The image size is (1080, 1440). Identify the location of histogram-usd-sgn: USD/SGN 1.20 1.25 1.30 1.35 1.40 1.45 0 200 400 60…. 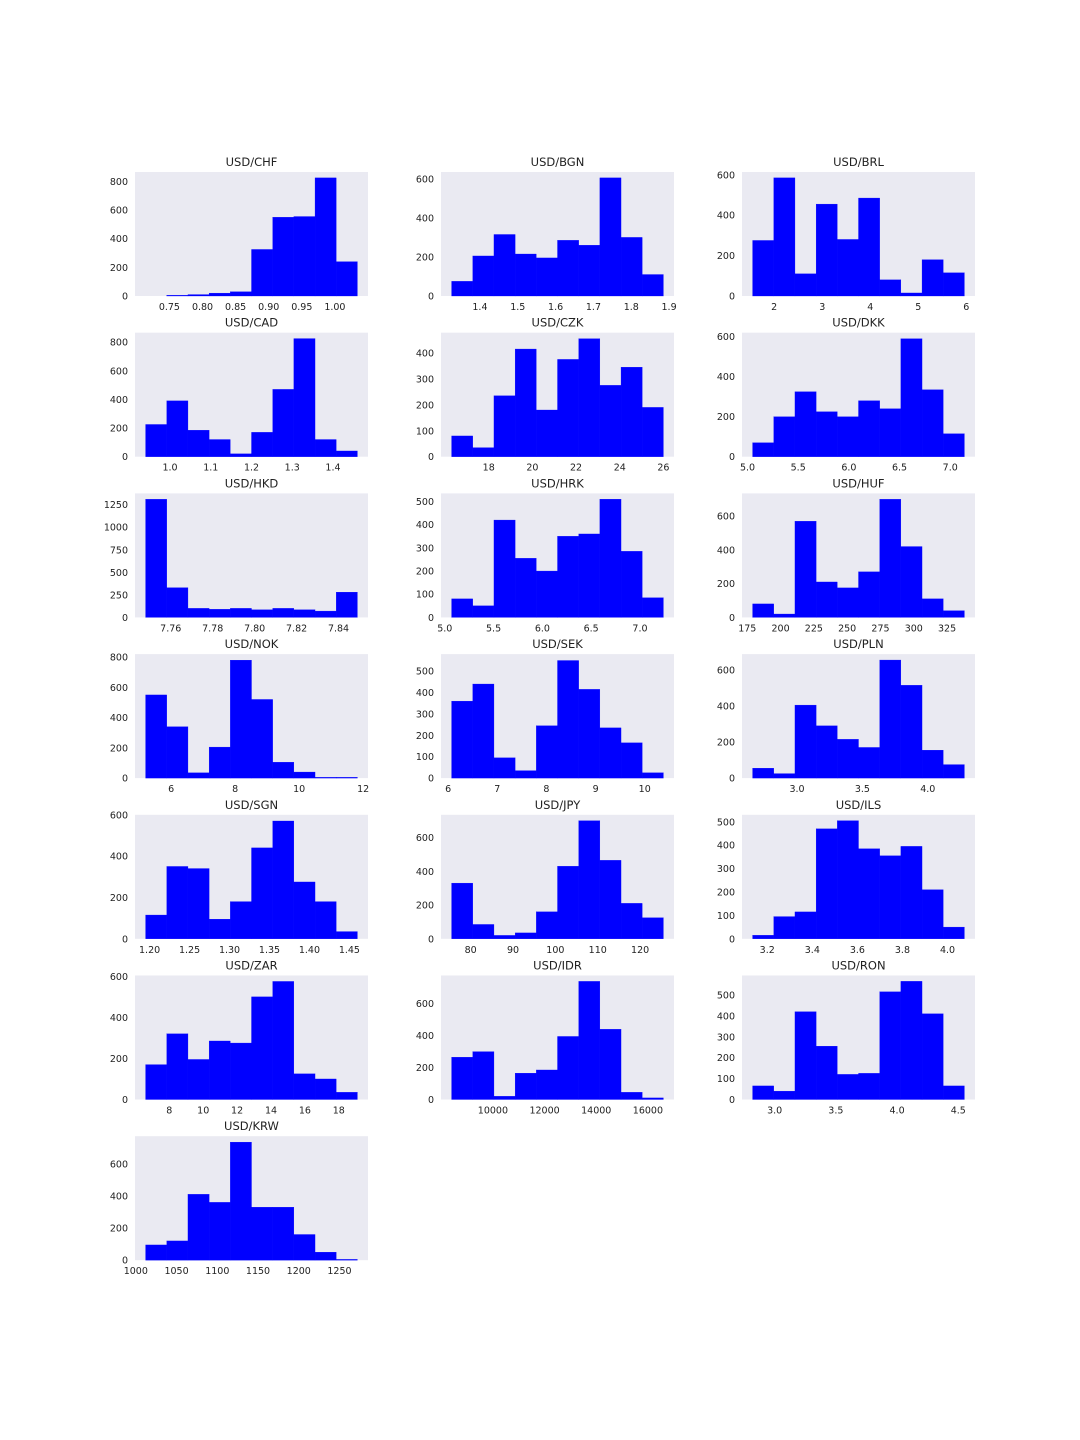
(239, 877).